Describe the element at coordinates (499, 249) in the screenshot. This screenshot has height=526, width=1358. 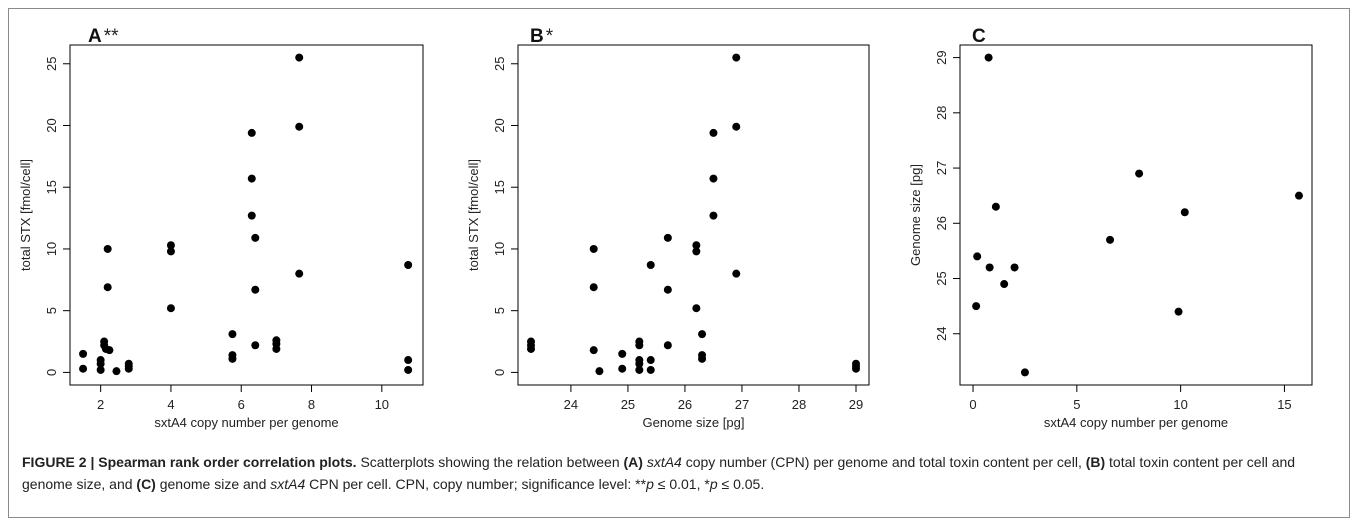
I see `panel-b-y-tick-label: 10` at that location.